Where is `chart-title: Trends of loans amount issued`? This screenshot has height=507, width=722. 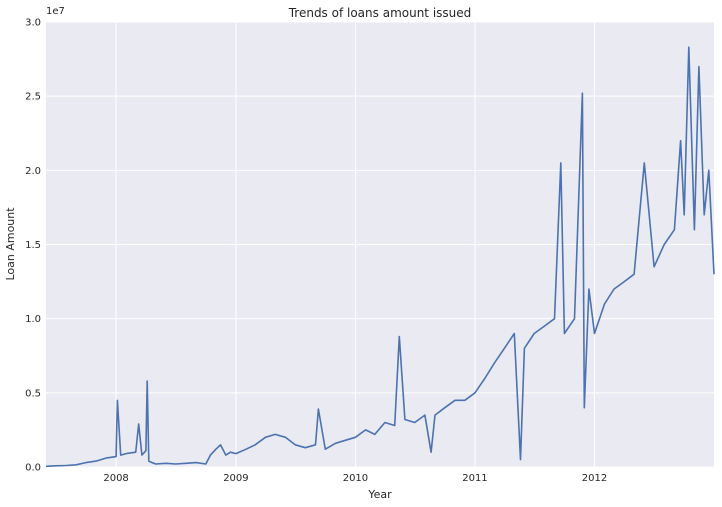 chart-title: Trends of loans amount issued is located at coordinates (380, 13).